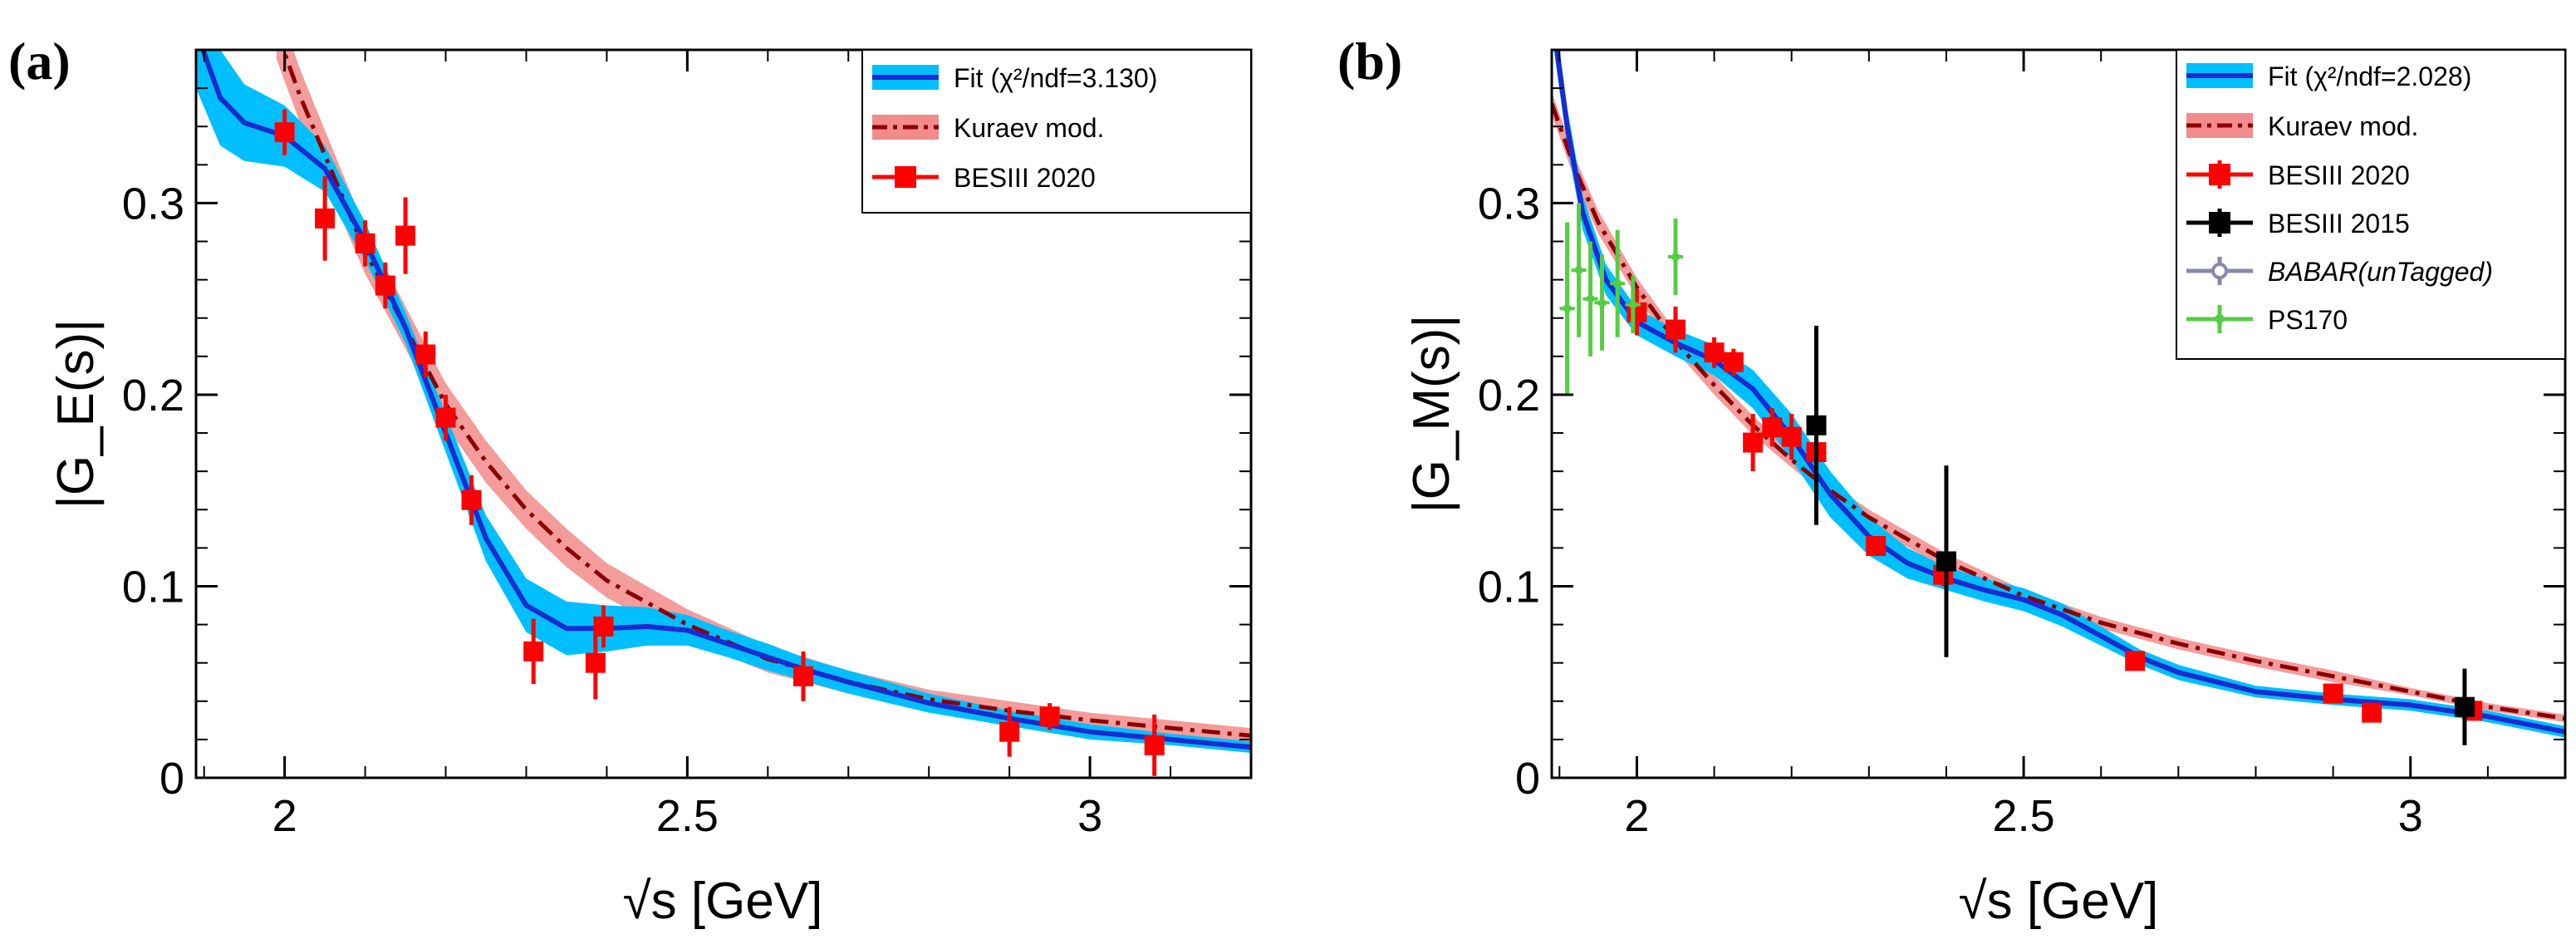  What do you see at coordinates (76, 414) in the screenshot?
I see `y-axis-title: |G_E(s)|` at bounding box center [76, 414].